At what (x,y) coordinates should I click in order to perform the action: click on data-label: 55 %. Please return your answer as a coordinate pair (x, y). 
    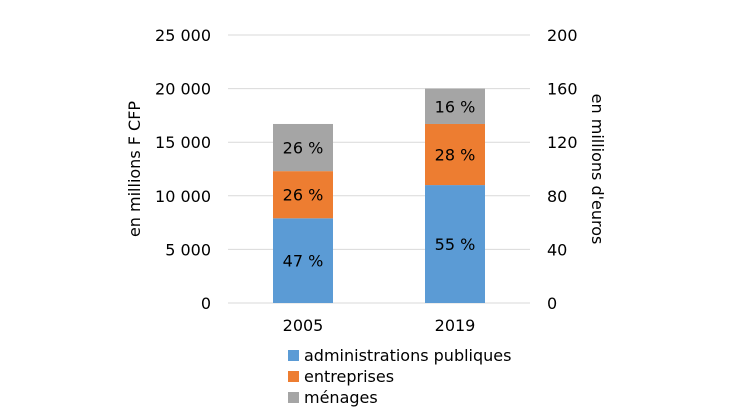
    Looking at the image, I should click on (455, 244).